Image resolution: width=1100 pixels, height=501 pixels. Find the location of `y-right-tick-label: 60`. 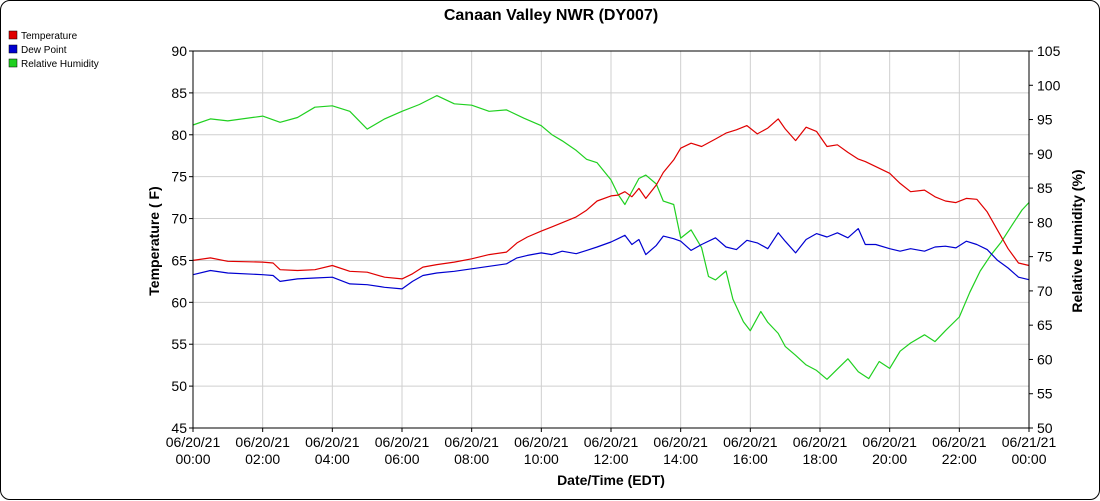

y-right-tick-label: 60 is located at coordinates (1045, 359).